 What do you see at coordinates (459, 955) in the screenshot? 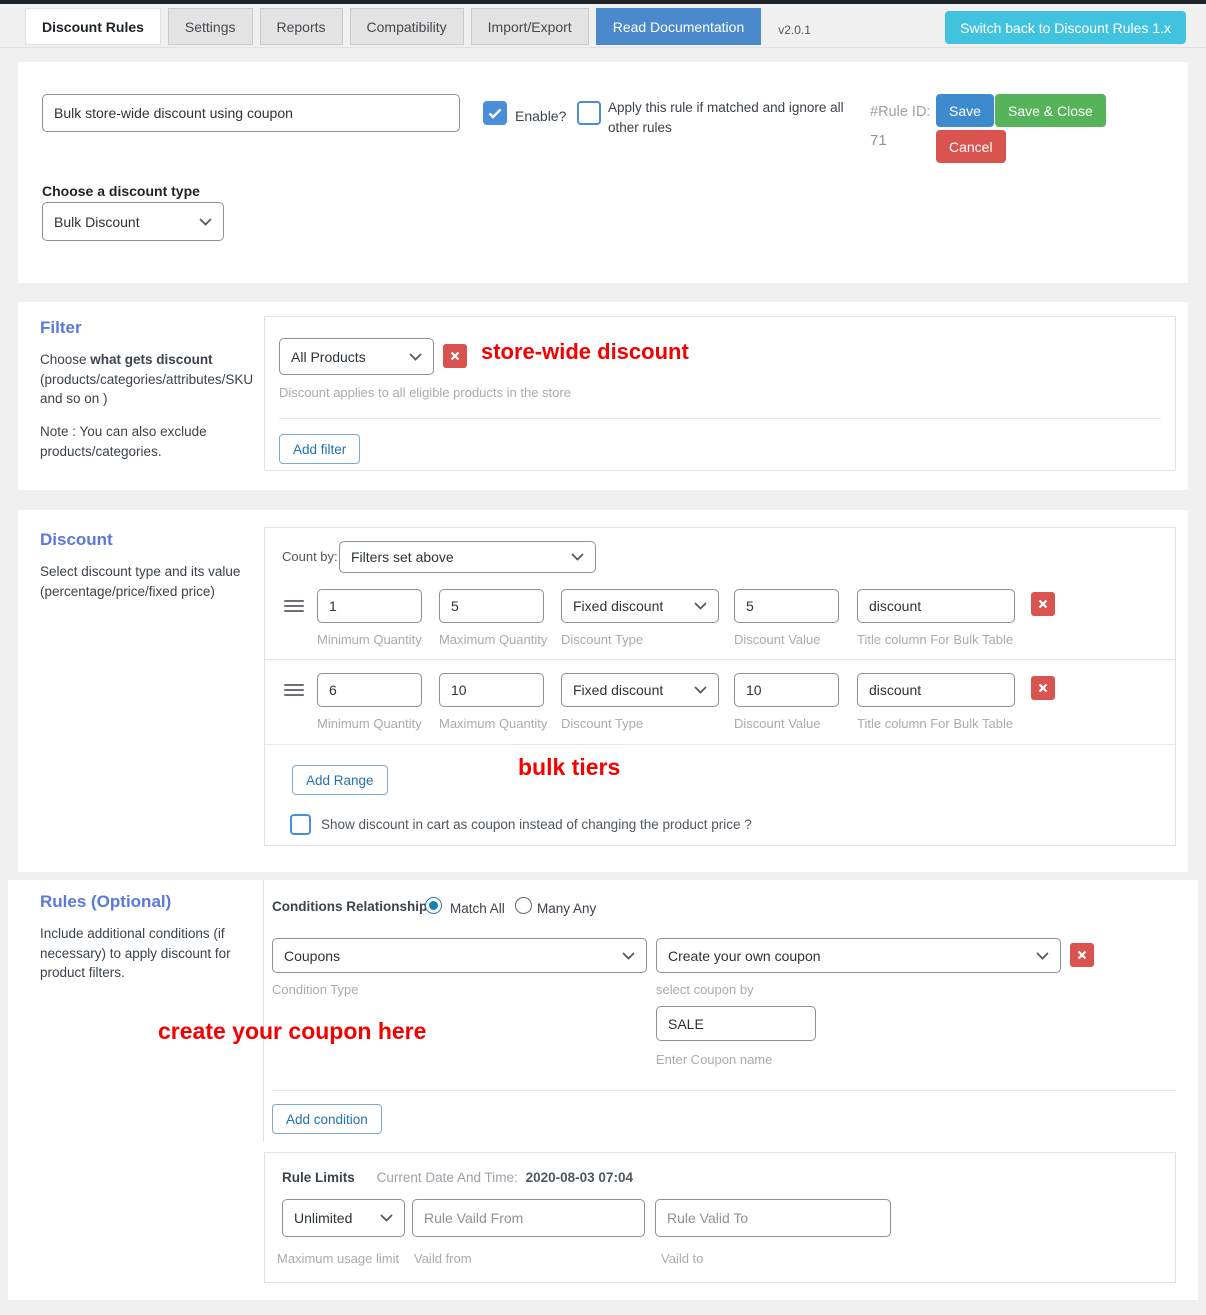
I see `condition-type-select: Coupons` at bounding box center [459, 955].